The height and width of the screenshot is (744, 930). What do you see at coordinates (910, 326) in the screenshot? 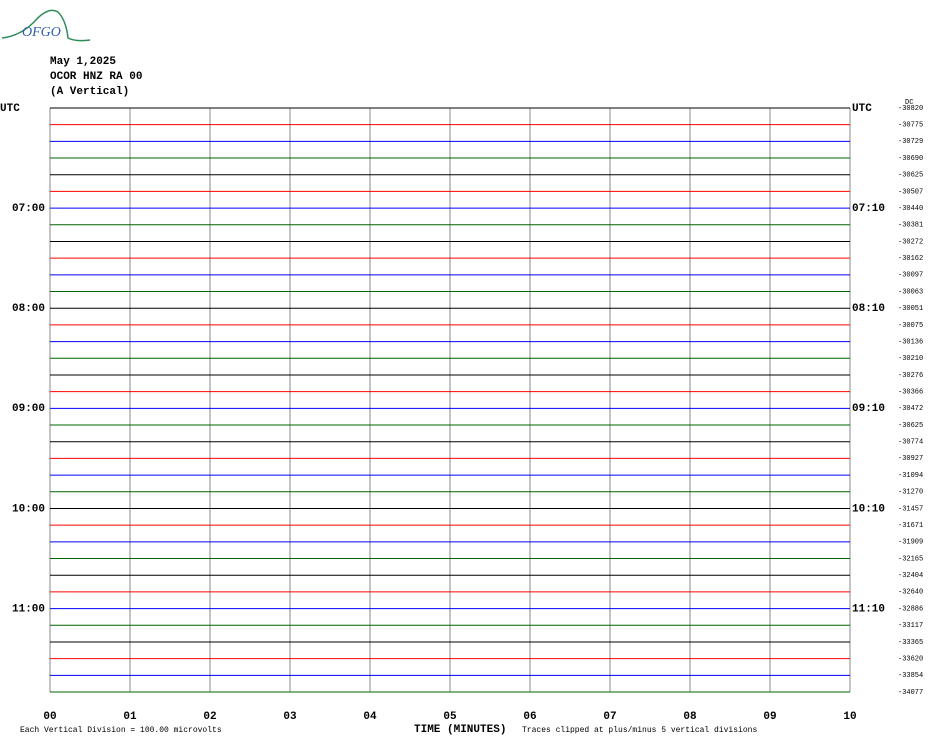
I see `offset-label: -30075` at bounding box center [910, 326].